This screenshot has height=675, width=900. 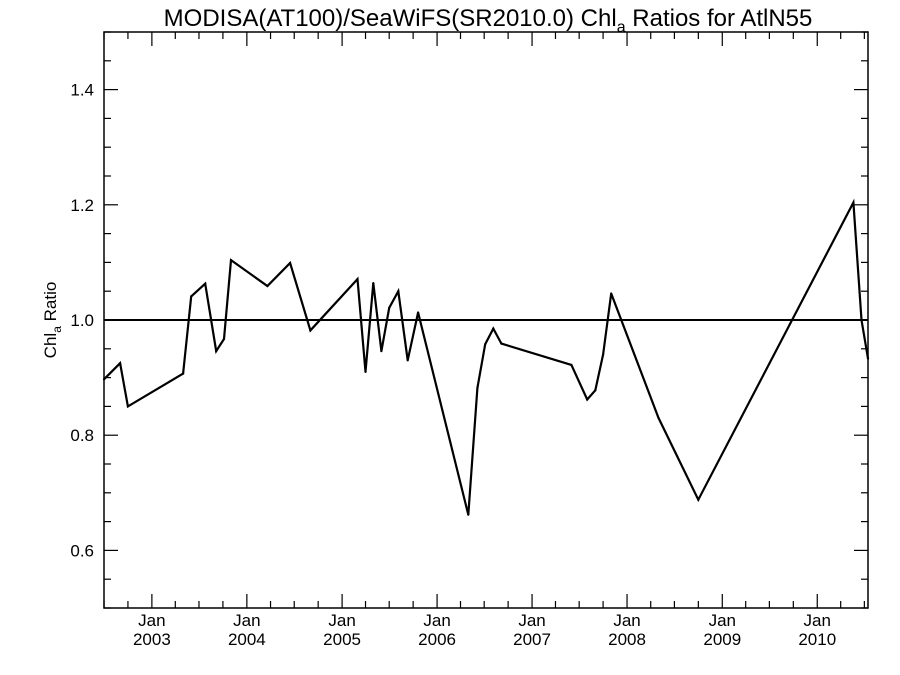 I want to click on y-tick-label: 1.4, so click(x=82, y=90).